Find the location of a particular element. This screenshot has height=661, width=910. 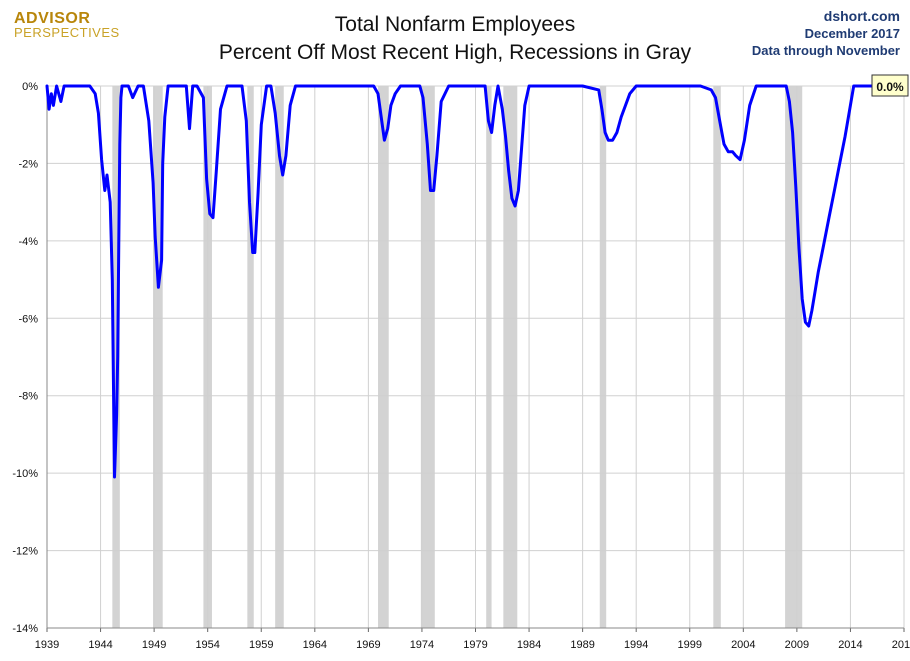

x-tick-label: 1979 is located at coordinates (475, 645).